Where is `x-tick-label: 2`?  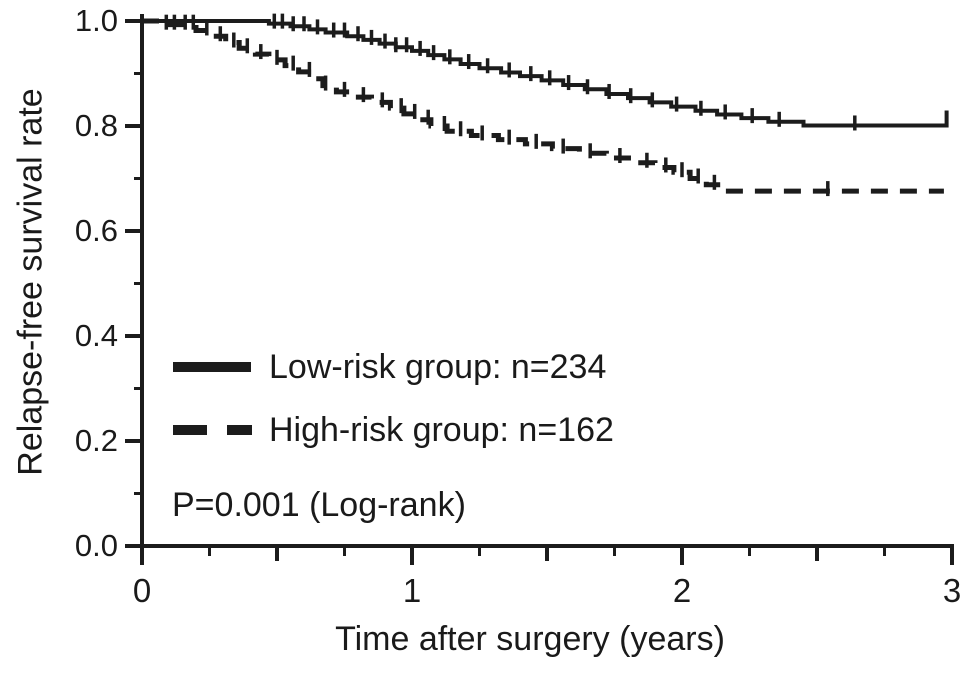
x-tick-label: 2 is located at coordinates (682, 590).